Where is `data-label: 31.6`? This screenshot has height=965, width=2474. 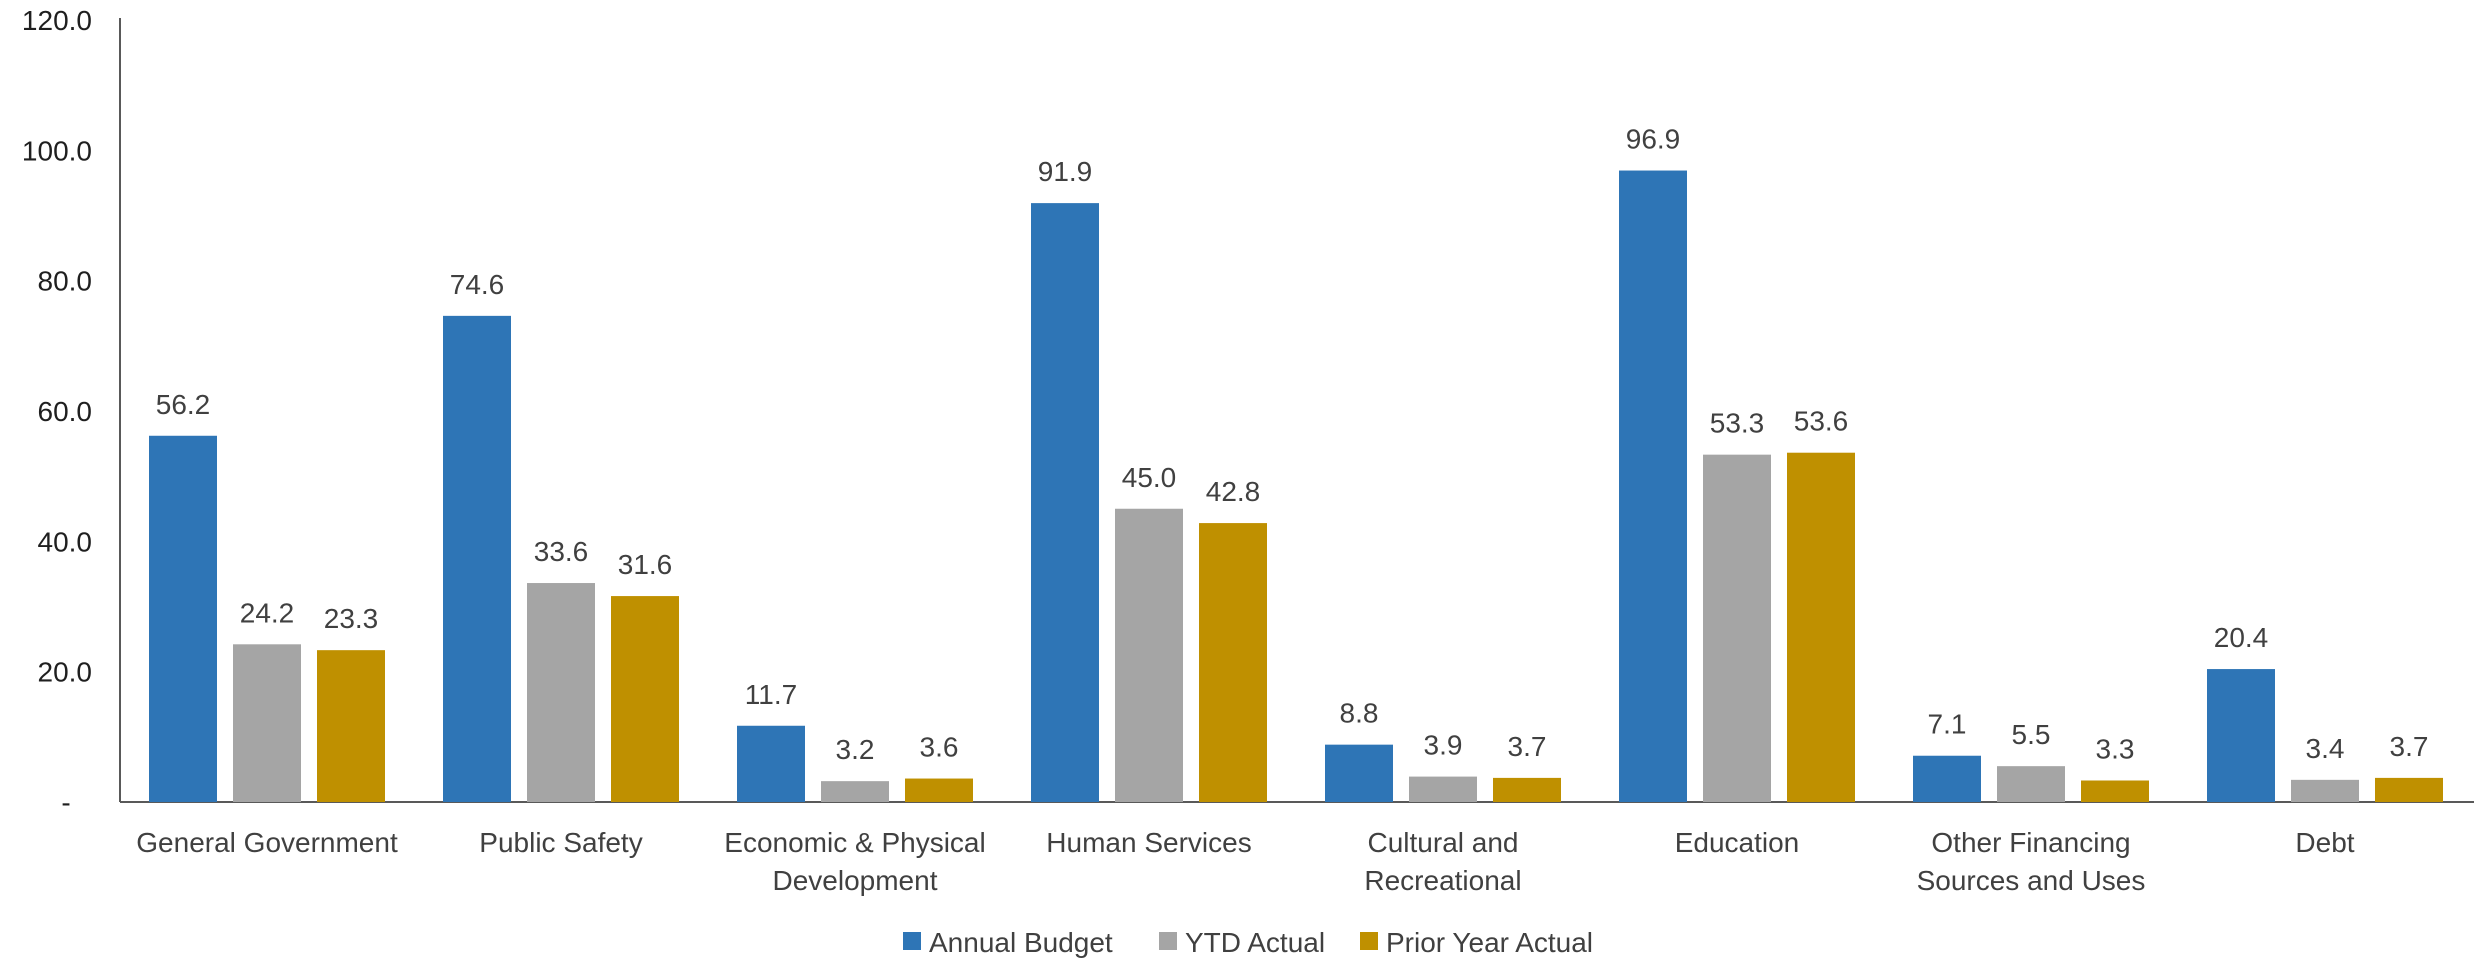
data-label: 31.6 is located at coordinates (645, 564).